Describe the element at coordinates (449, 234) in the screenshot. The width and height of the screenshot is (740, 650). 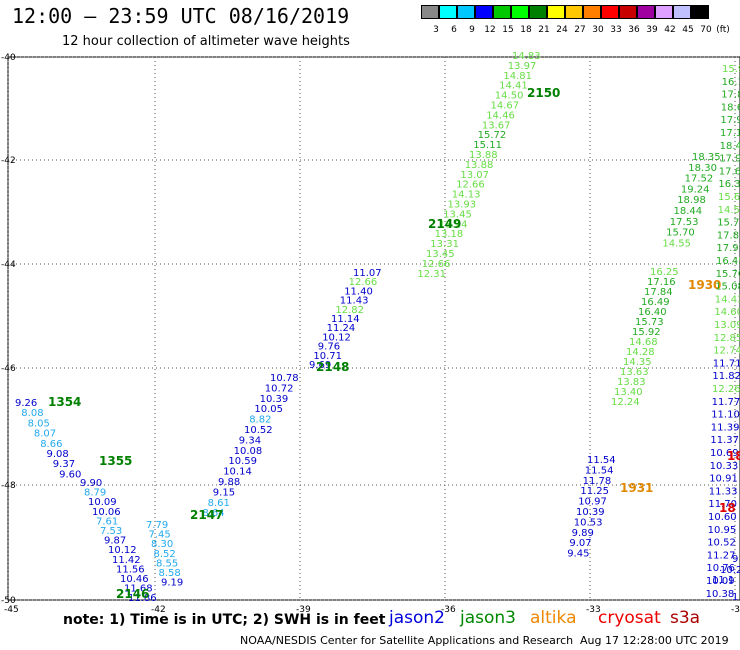
I see `swh-value: 13.18` at that location.